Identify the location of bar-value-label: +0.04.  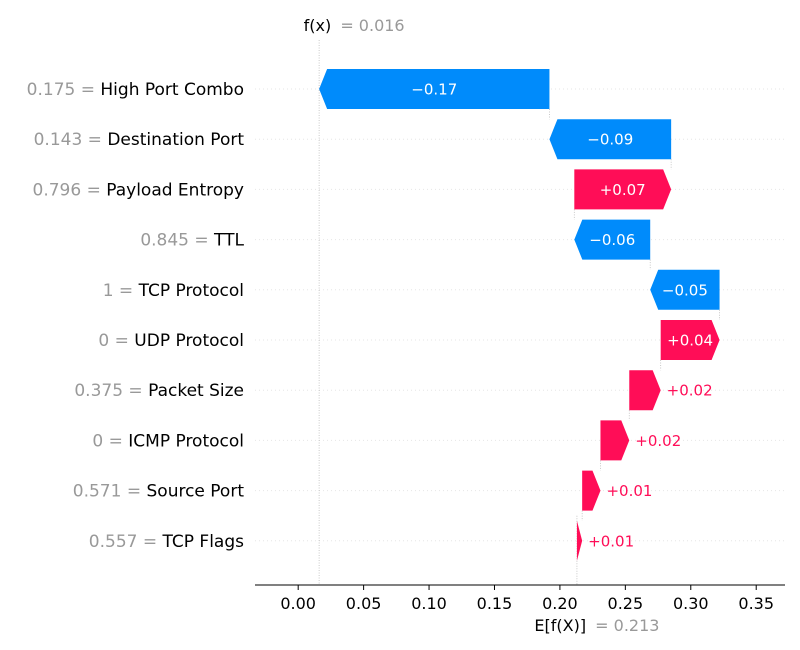
(690, 341).